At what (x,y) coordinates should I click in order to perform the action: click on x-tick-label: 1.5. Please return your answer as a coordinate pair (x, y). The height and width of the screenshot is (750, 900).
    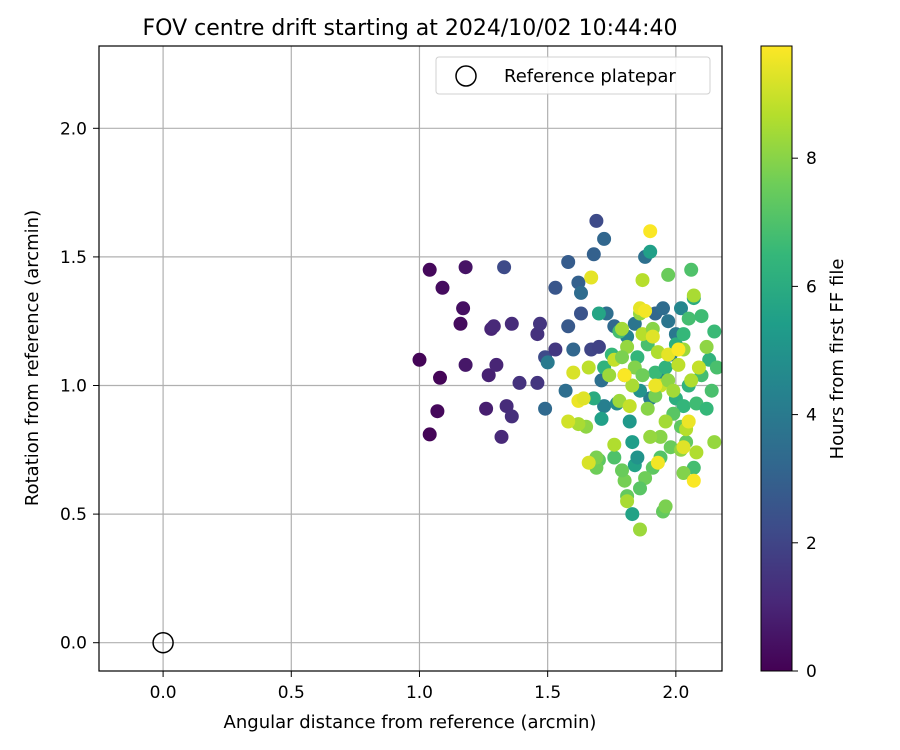
    Looking at the image, I should click on (547, 693).